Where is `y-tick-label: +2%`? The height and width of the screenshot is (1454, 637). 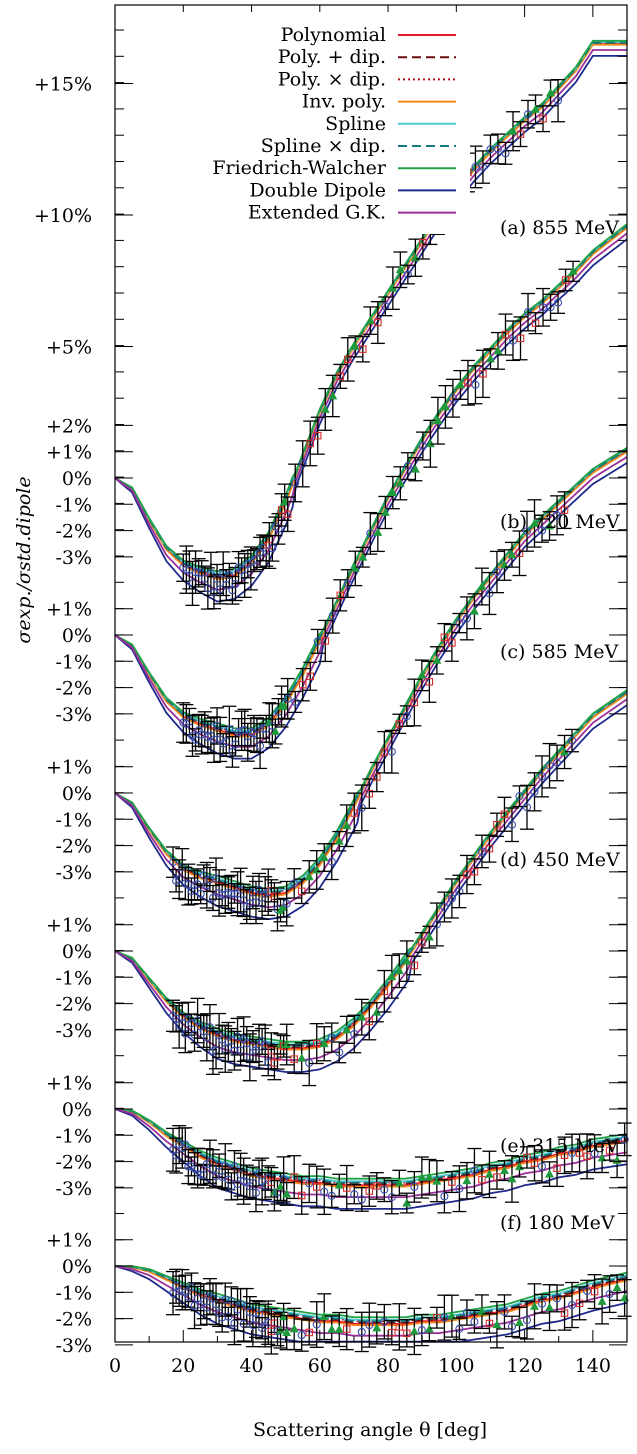
y-tick-label: +2% is located at coordinates (69, 426).